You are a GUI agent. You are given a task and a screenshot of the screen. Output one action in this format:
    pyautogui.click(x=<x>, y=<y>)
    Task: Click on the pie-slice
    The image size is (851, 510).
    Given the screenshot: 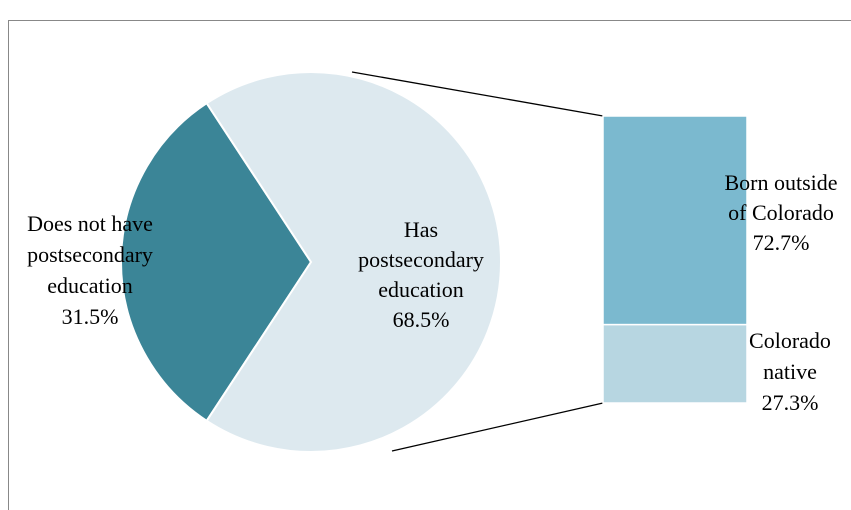 What is the action you would take?
    pyautogui.click(x=216, y=262)
    